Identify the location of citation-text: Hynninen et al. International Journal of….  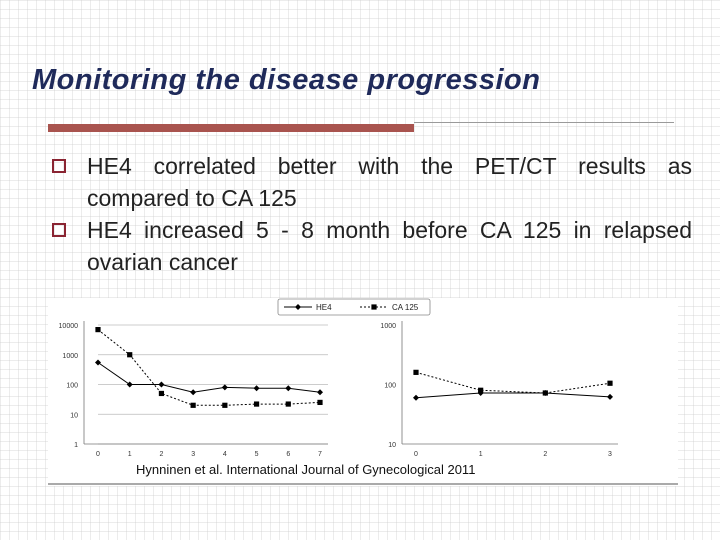
(305, 469).